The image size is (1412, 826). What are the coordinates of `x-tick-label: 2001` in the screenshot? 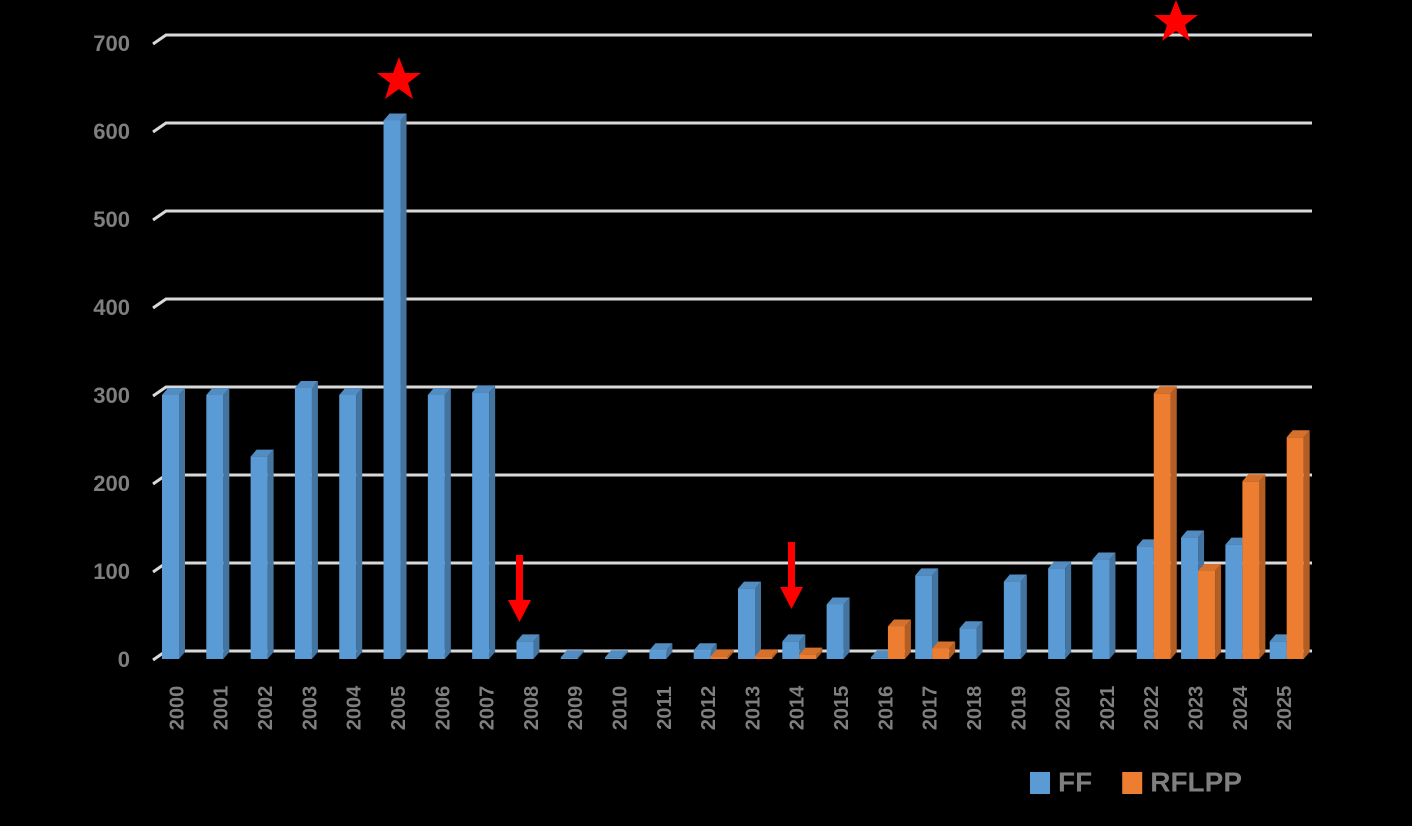 It's located at (222, 708).